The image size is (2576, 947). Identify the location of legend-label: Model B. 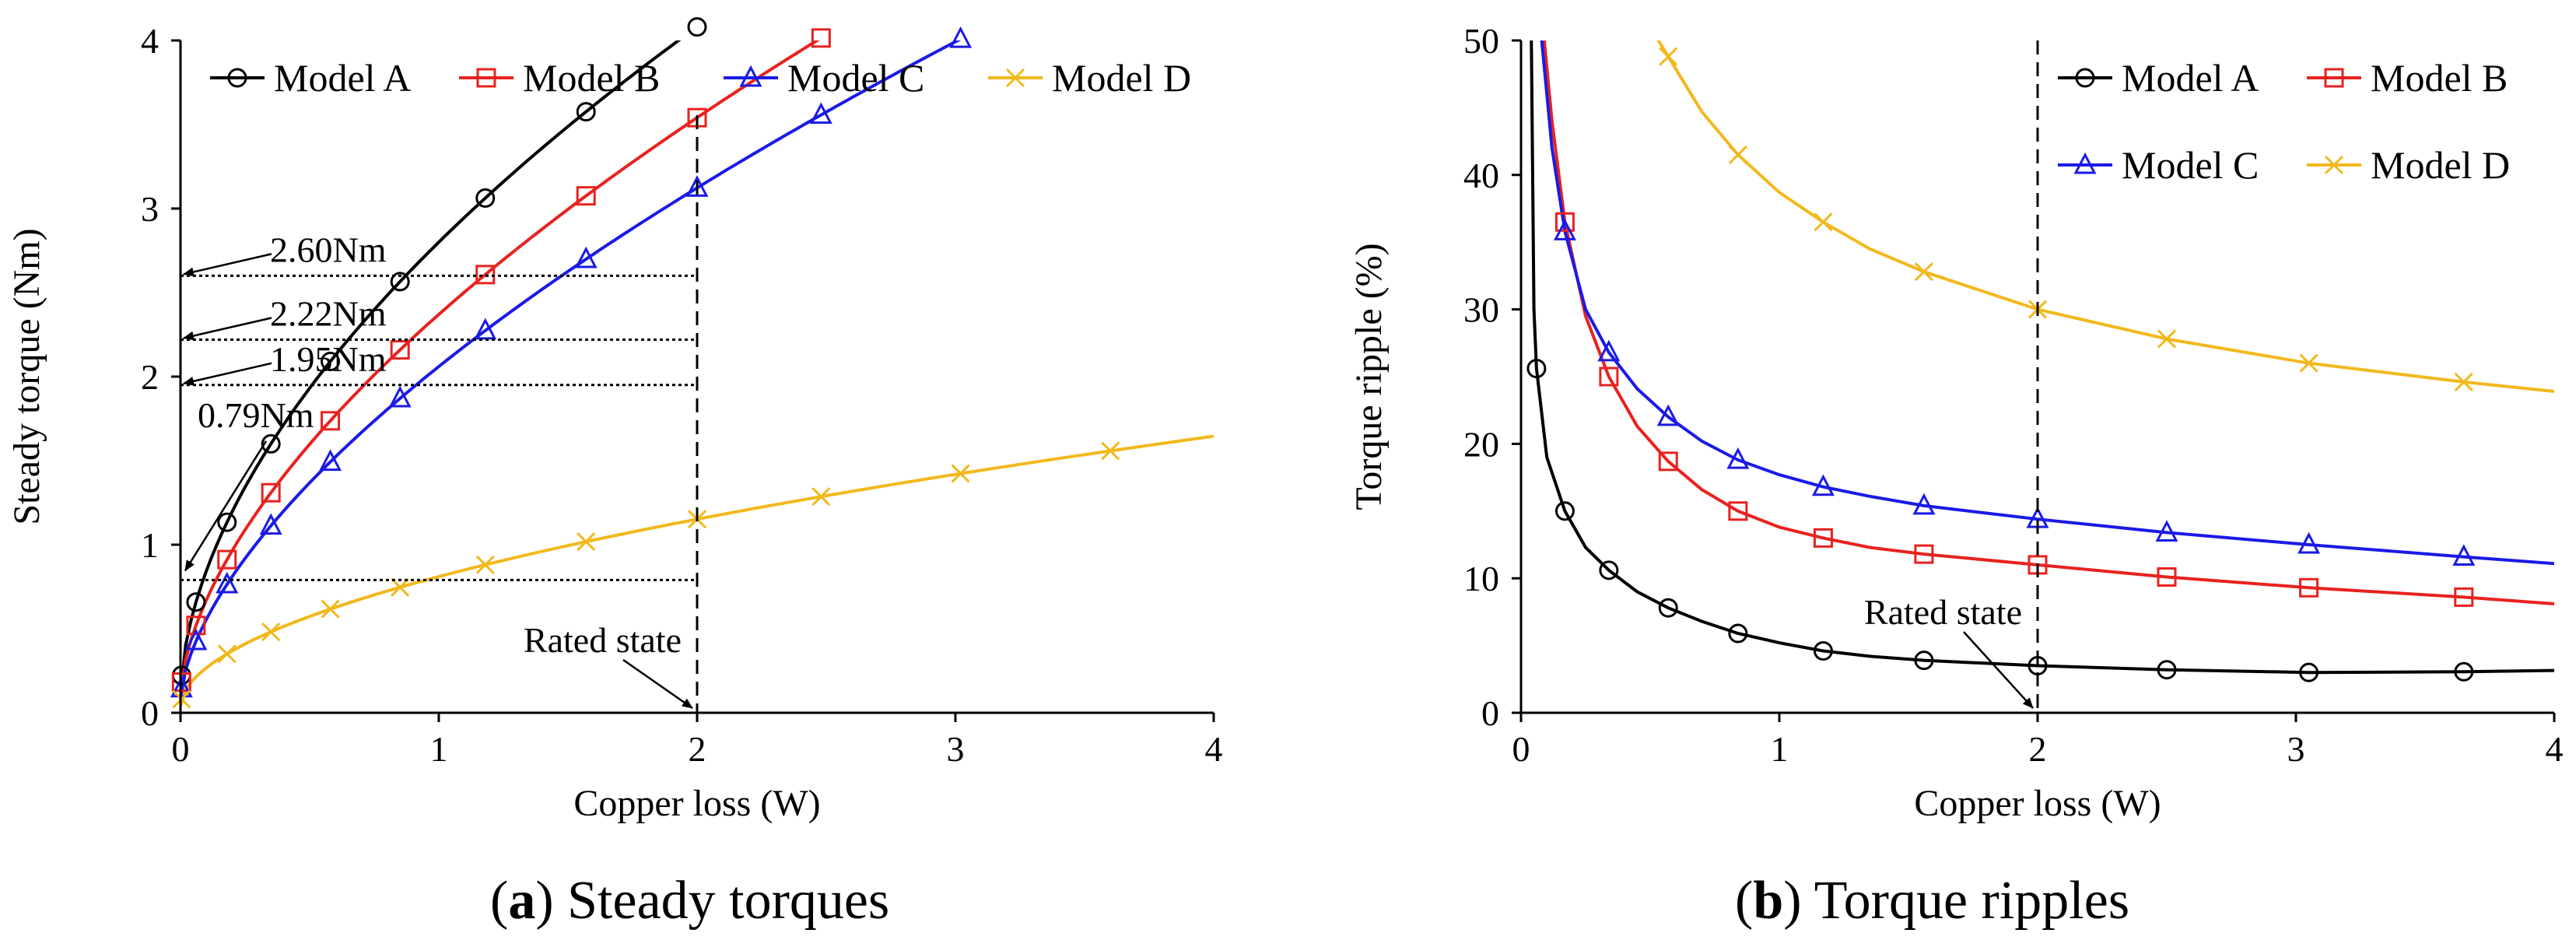
(591, 78).